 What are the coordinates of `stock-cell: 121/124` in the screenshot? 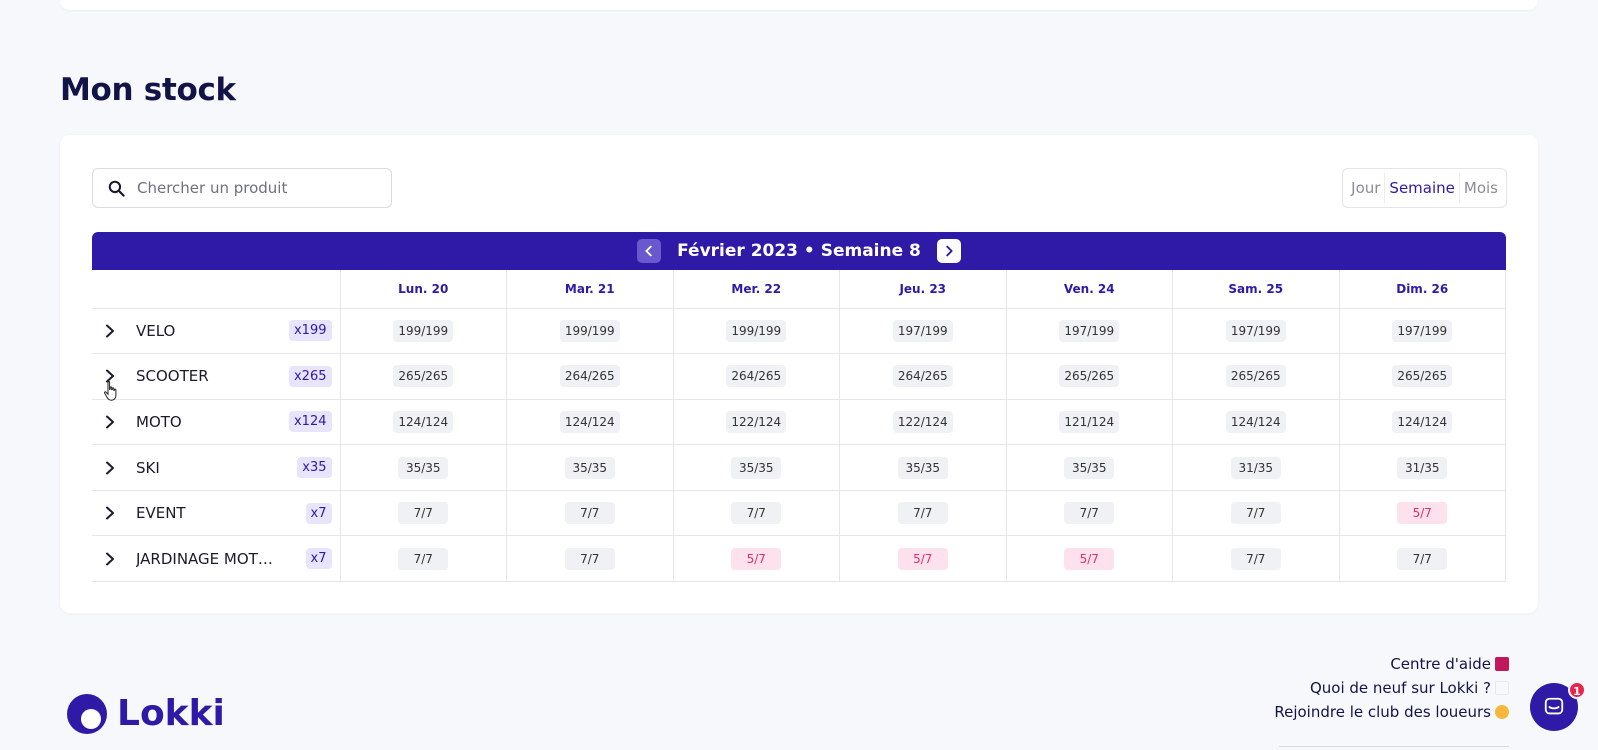 It's located at (1089, 422).